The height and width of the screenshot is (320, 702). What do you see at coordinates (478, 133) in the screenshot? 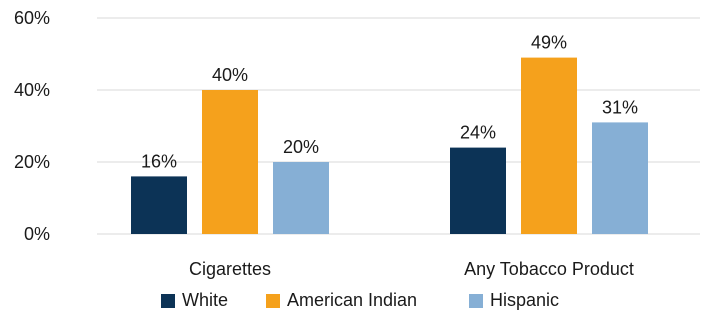
I see `data-label: 24%` at bounding box center [478, 133].